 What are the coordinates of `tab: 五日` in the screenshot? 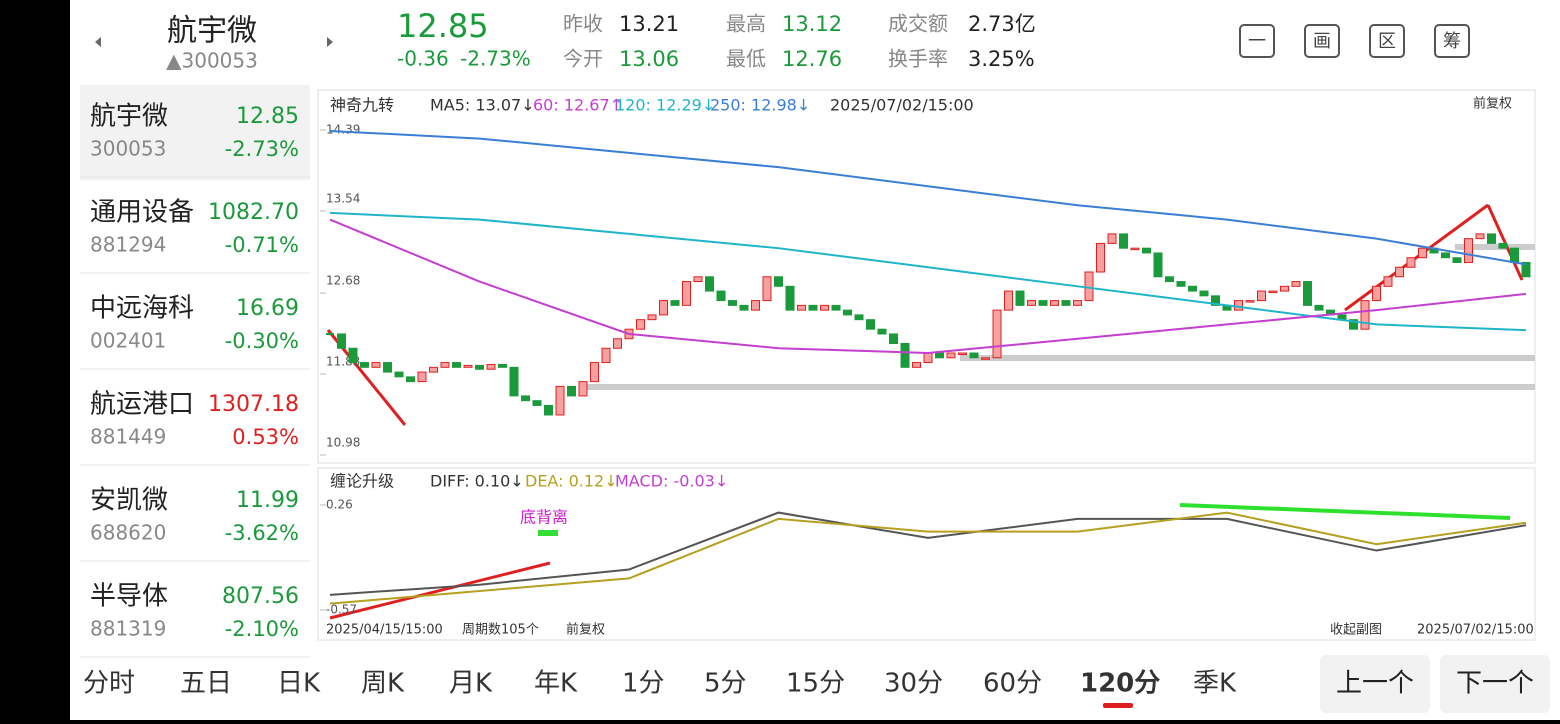 It's located at (206, 684).